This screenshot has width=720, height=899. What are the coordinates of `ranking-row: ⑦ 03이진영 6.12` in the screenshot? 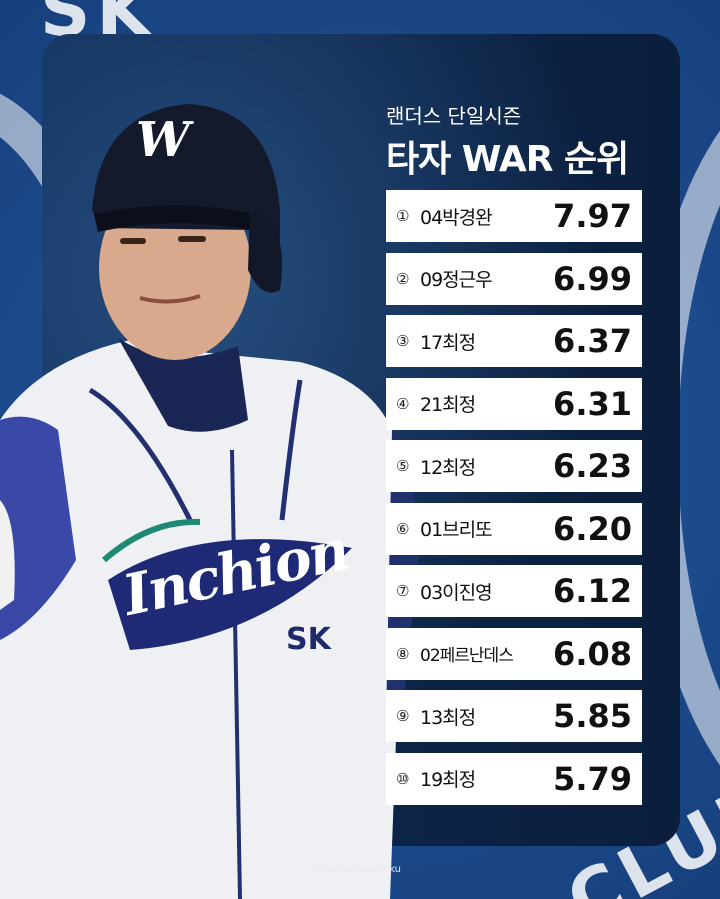 It's located at (514, 591).